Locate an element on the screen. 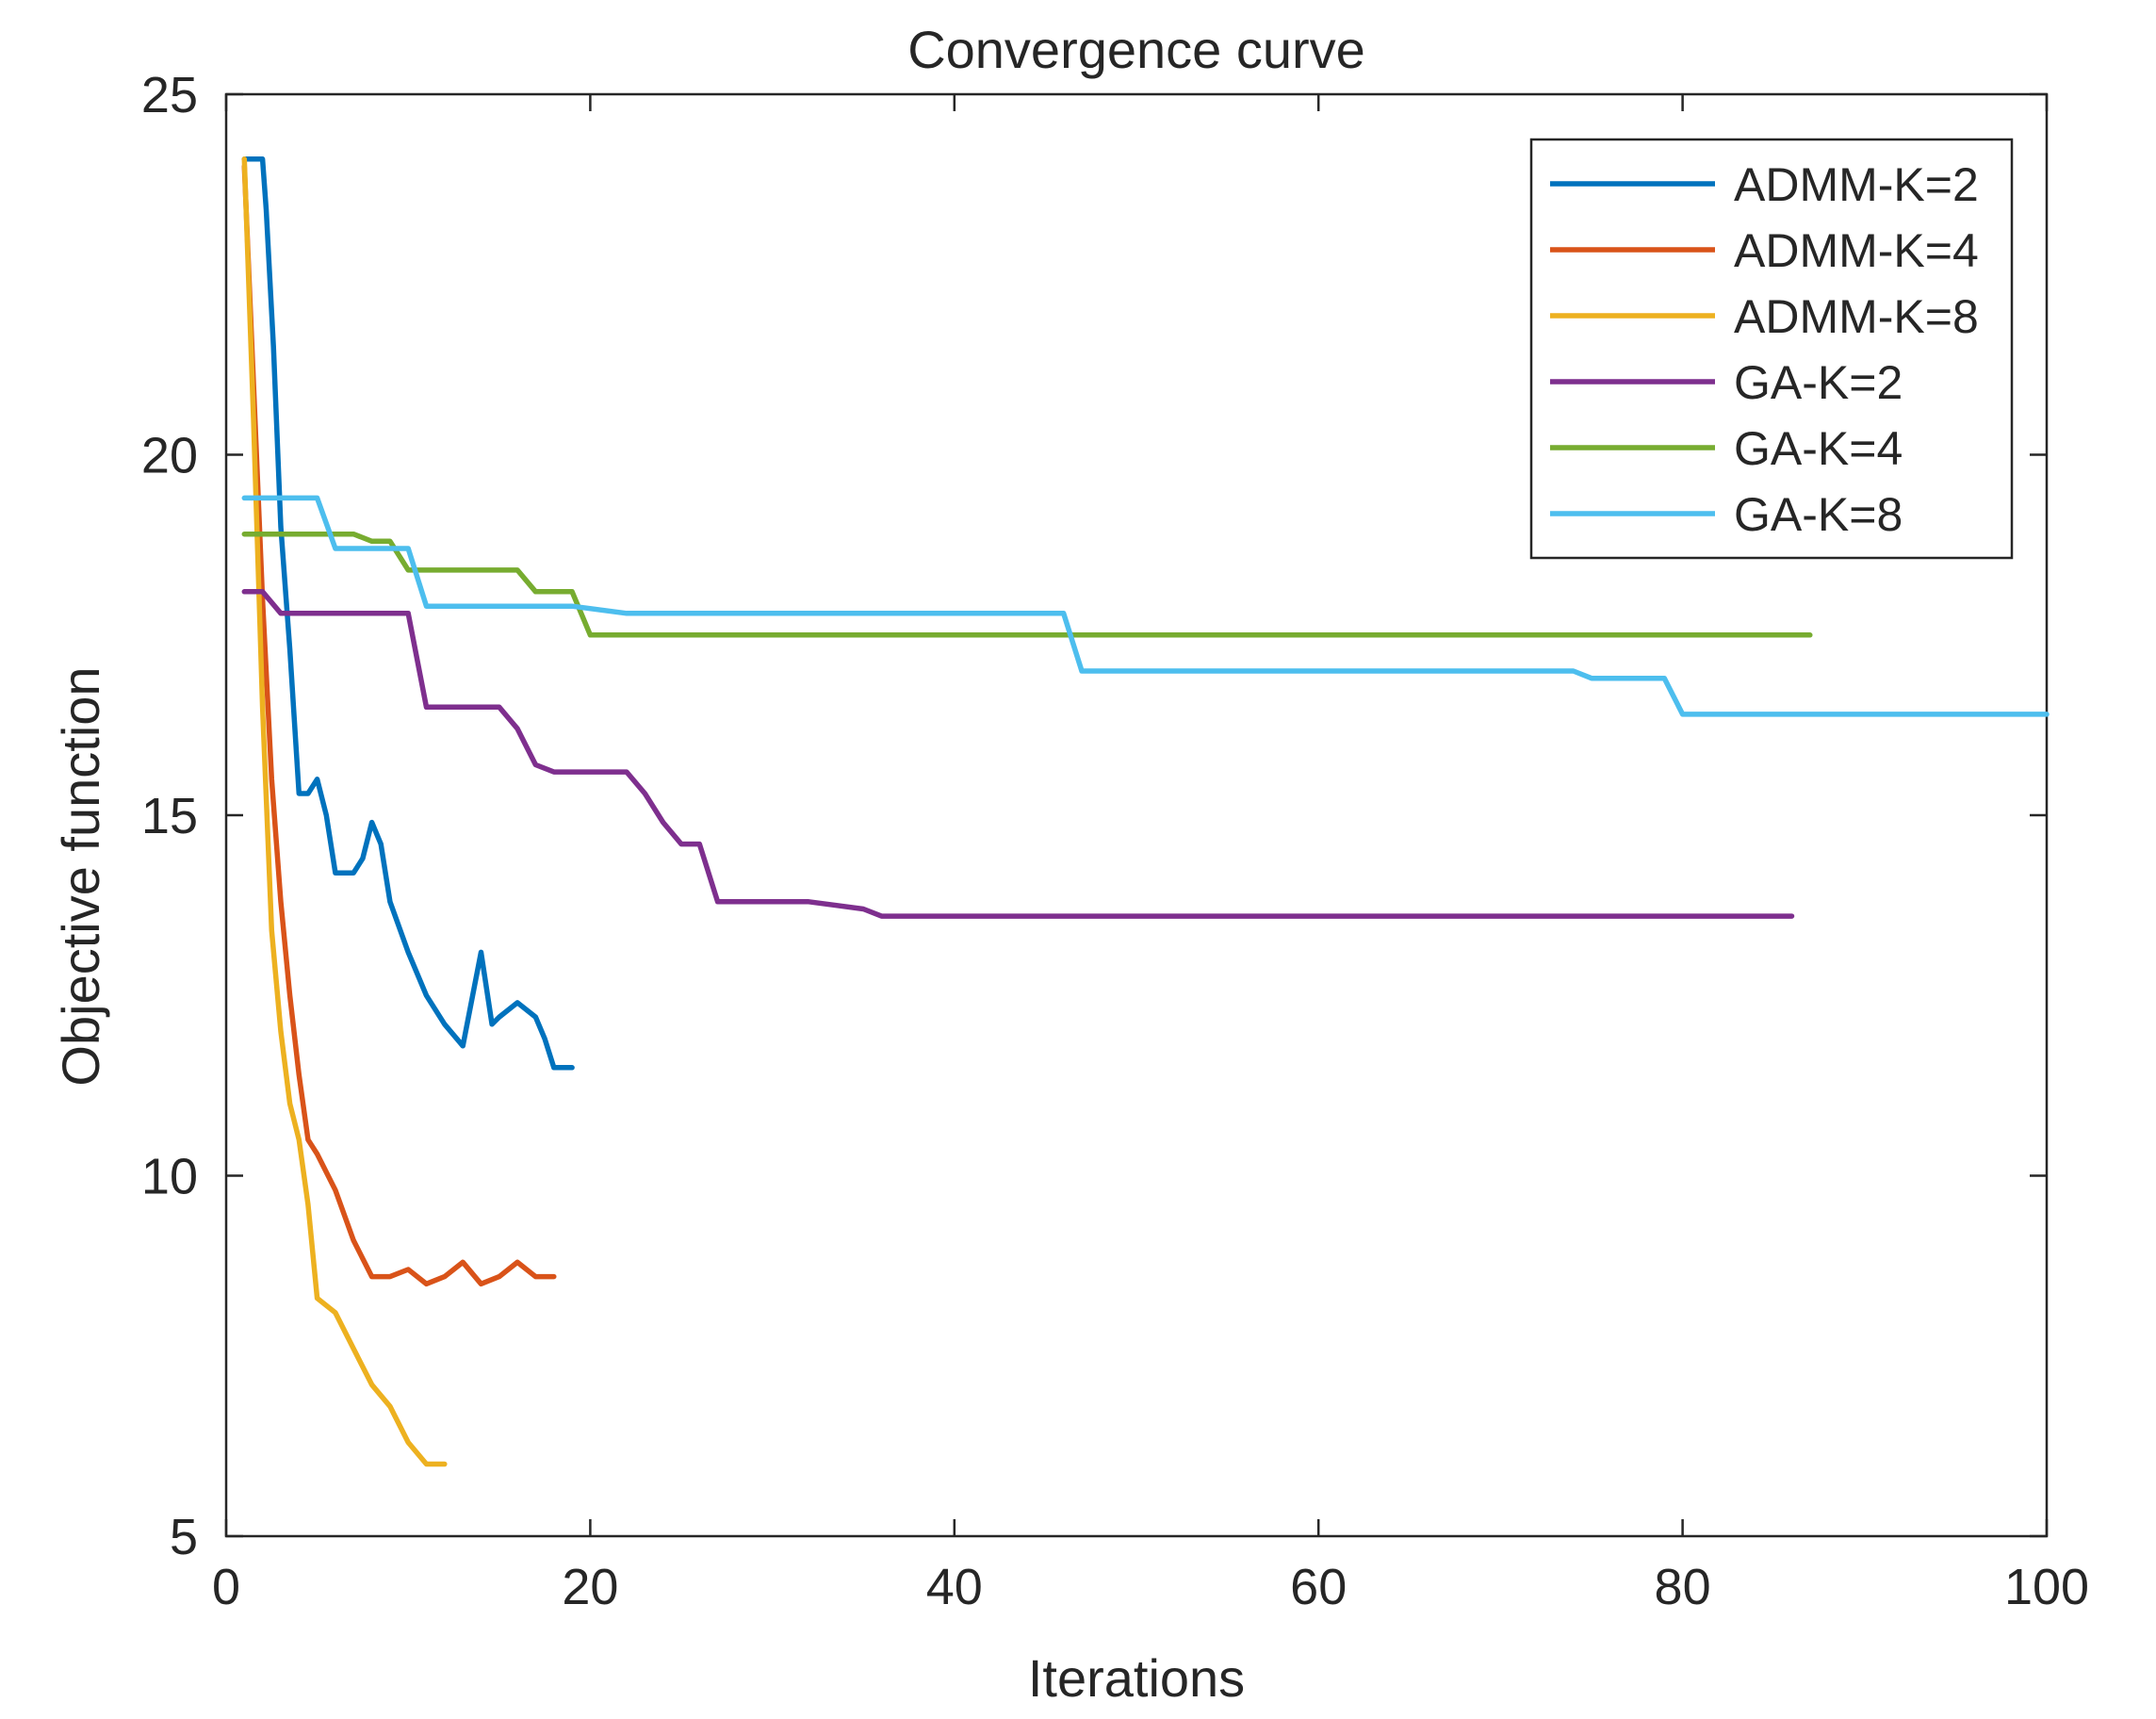 This screenshot has width=2156, height=1719. legend-box is located at coordinates (1771, 349).